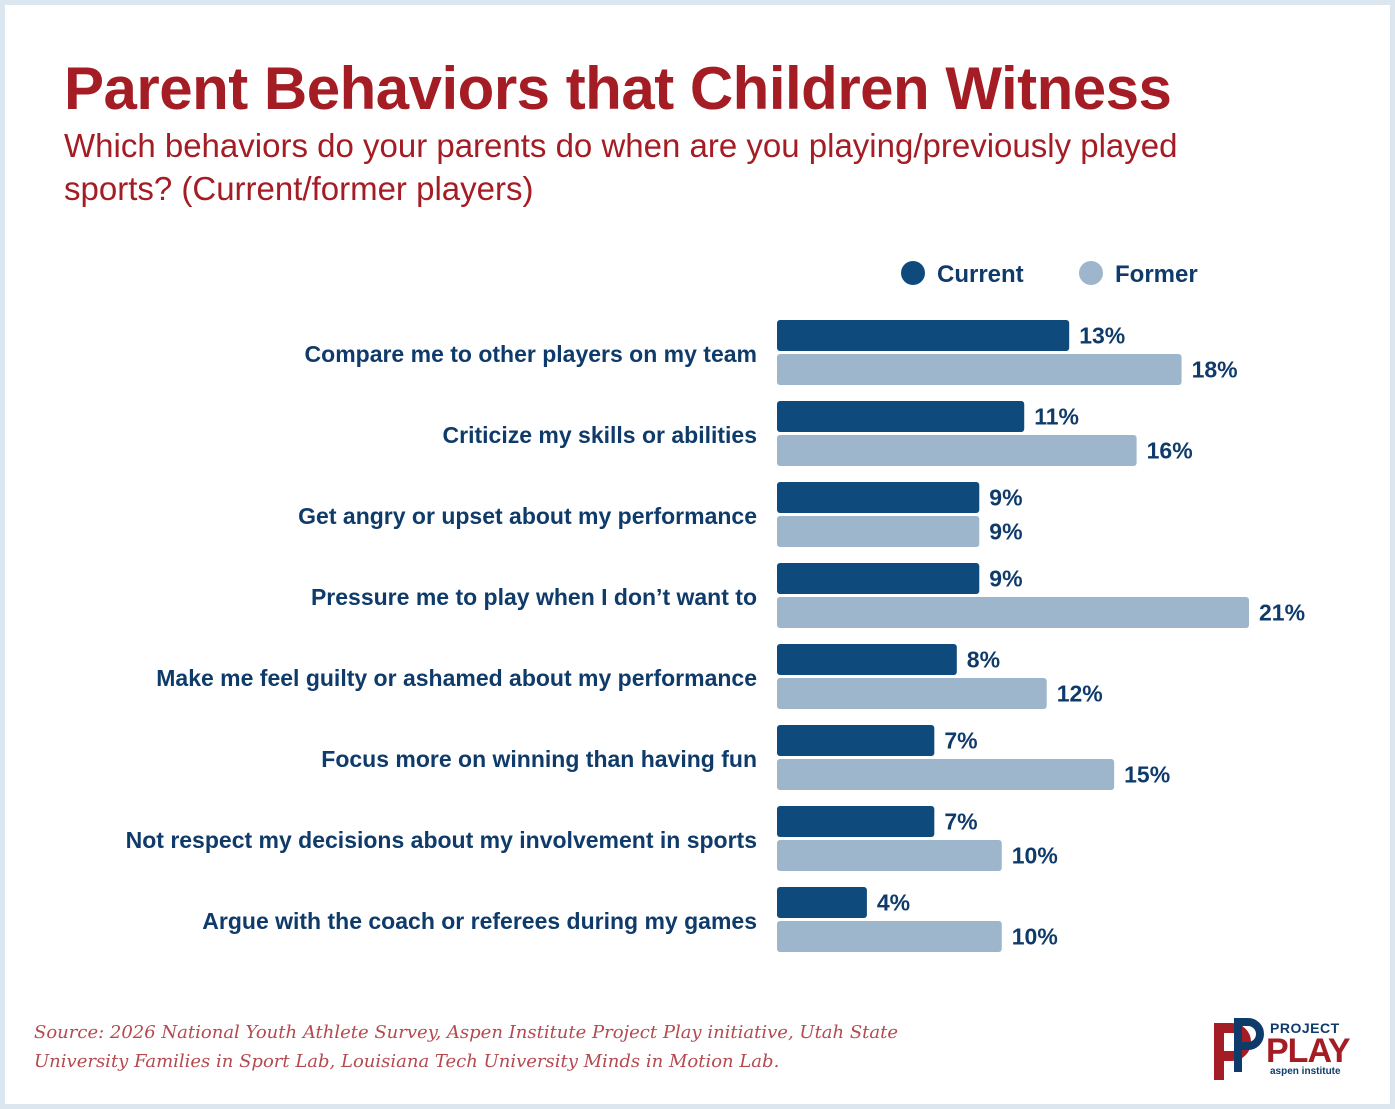  I want to click on legend-label-former: Former, so click(1156, 274).